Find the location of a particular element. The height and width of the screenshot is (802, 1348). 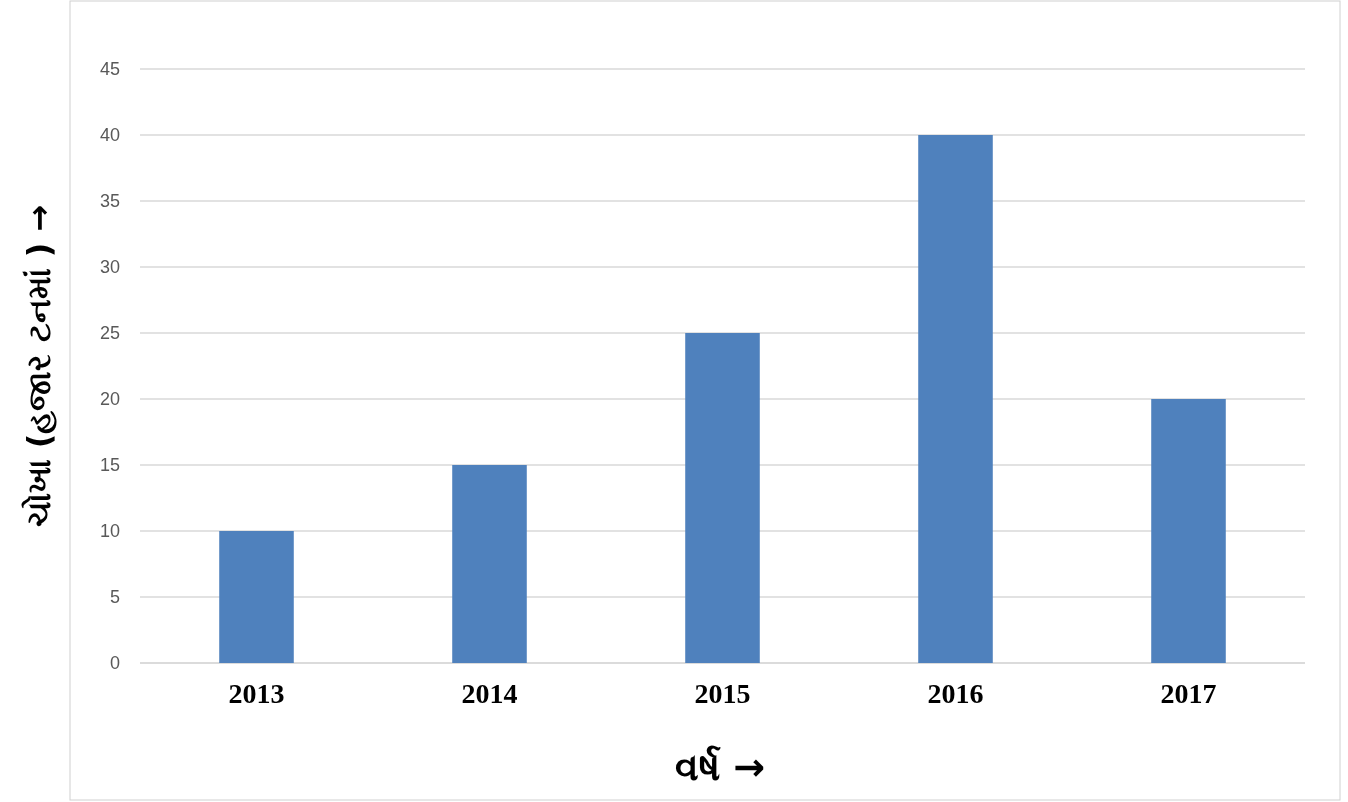

x-tick-label: 2017 is located at coordinates (1188, 693).